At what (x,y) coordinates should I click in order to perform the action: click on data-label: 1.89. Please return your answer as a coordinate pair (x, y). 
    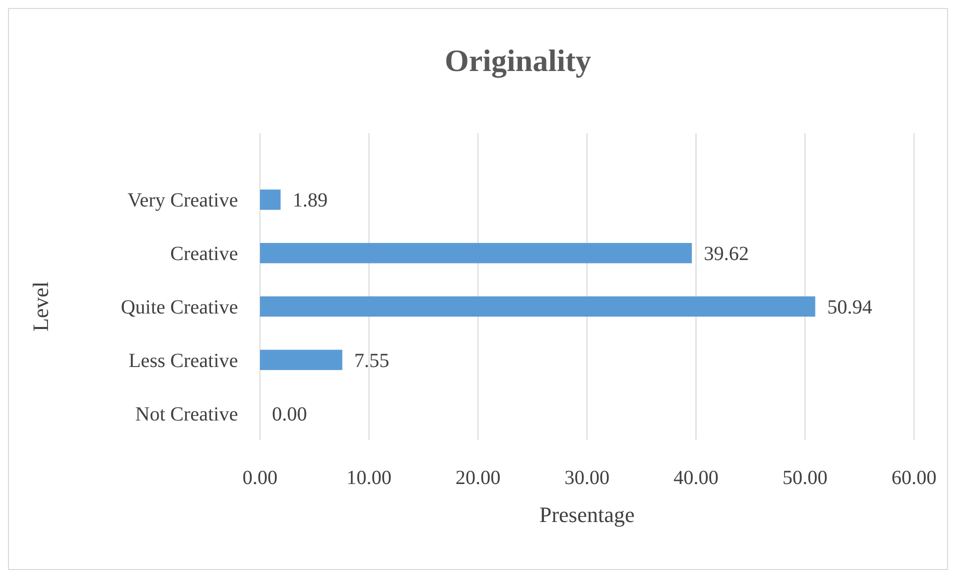
    Looking at the image, I should click on (310, 201).